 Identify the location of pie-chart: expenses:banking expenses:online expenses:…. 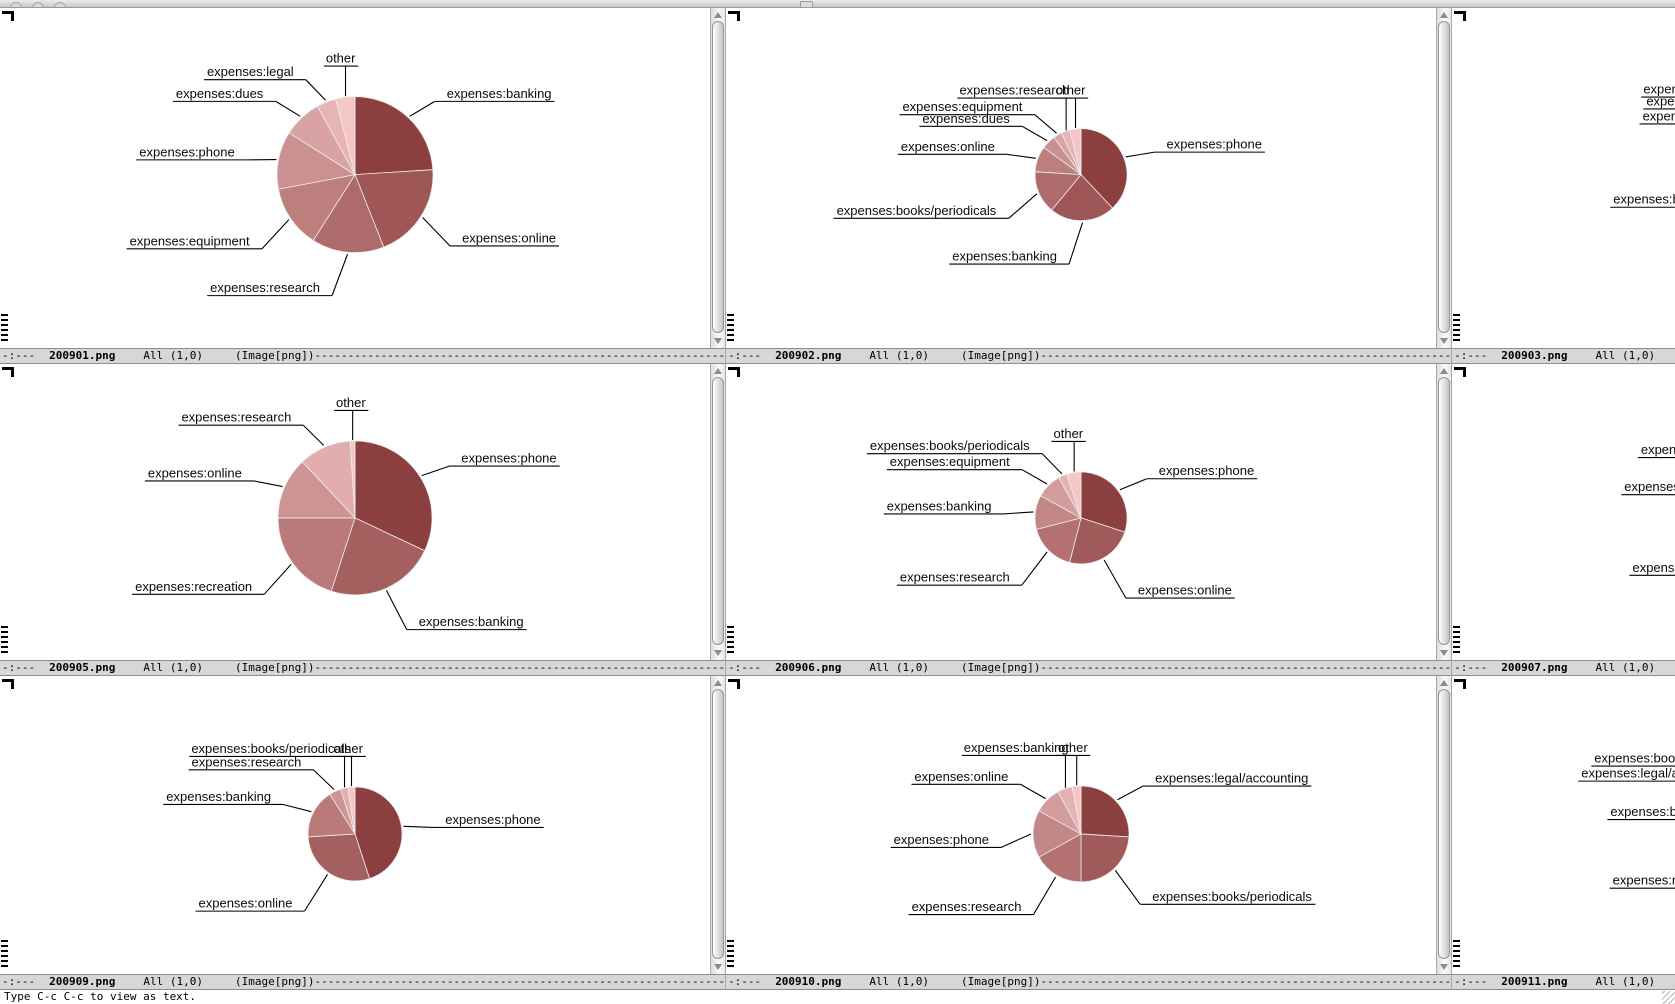
(343, 174).